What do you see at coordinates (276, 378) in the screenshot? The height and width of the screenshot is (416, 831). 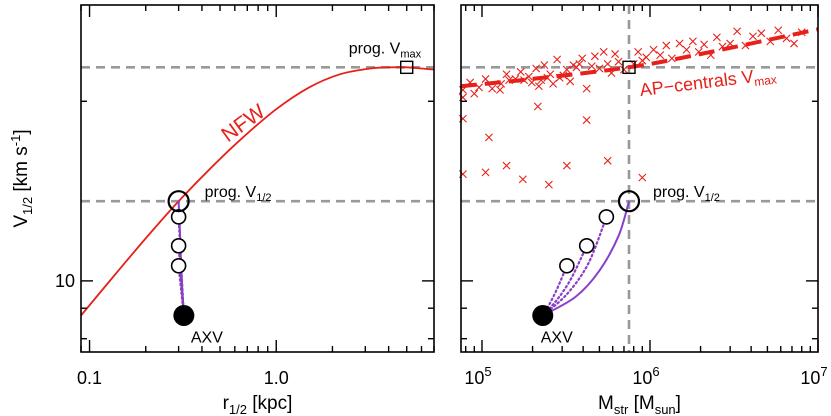 I see `left-x-tick-label: 1.0` at bounding box center [276, 378].